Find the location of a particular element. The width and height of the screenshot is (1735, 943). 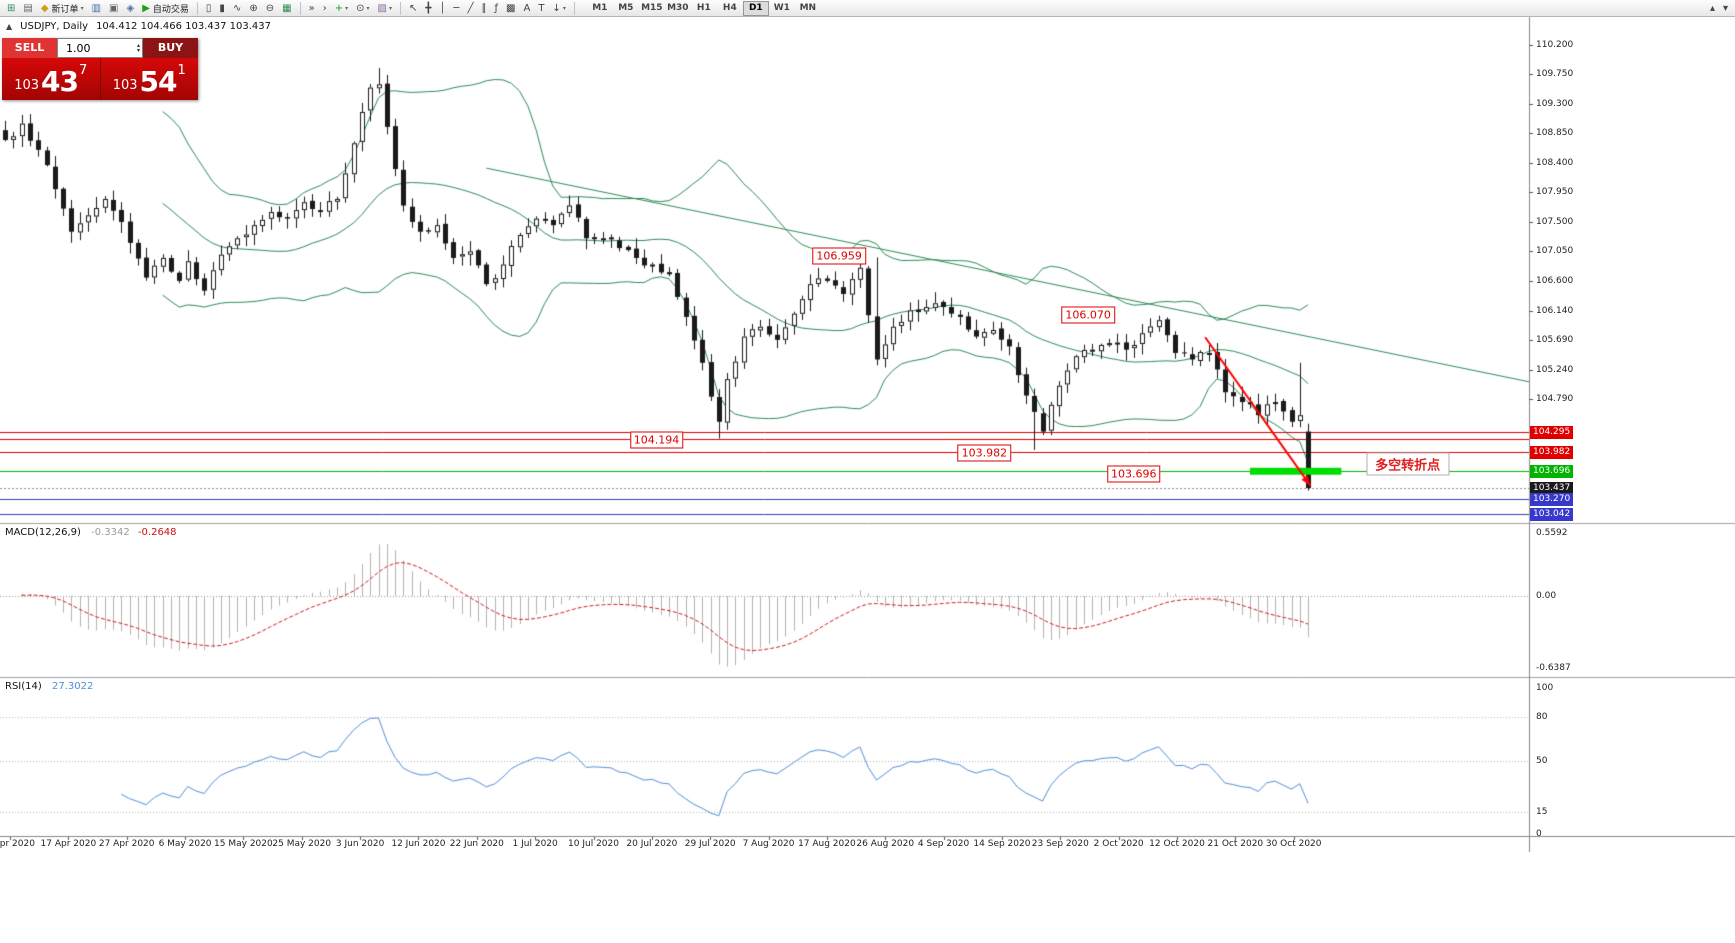

buy-price: 103 54 1 is located at coordinates (150, 79).